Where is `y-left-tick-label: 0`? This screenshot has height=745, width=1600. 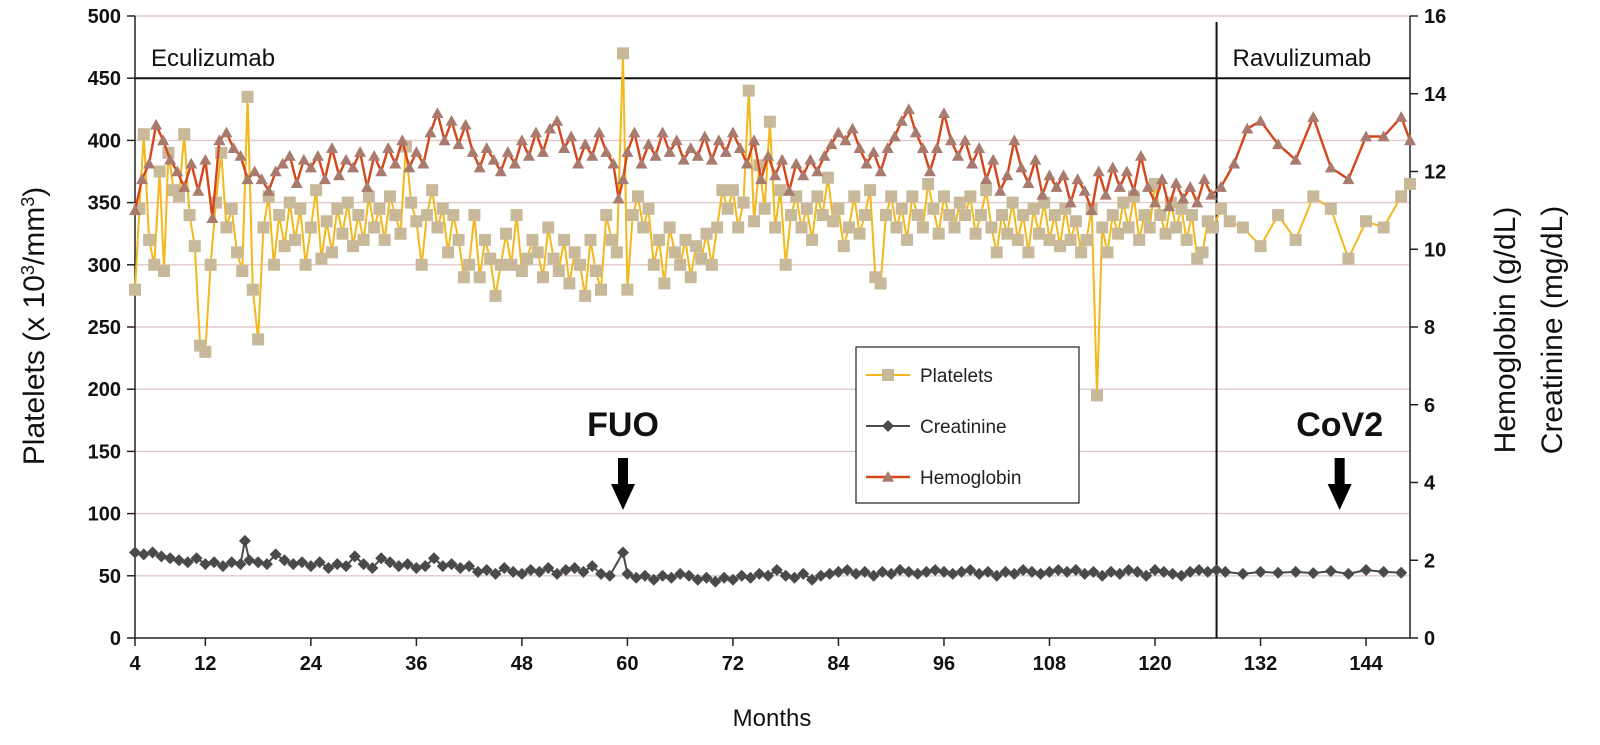 y-left-tick-label: 0 is located at coordinates (115, 639).